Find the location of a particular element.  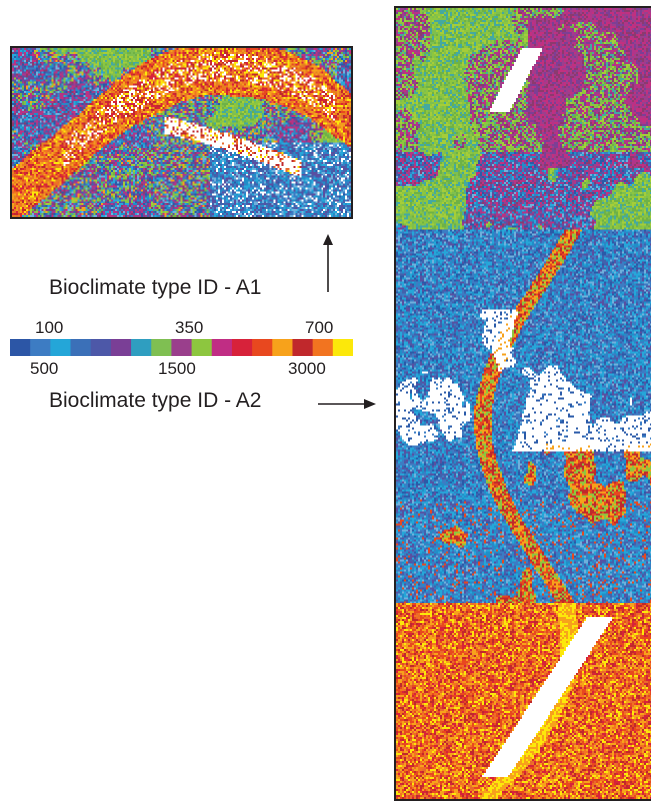

tick-bottom-2: 1500 is located at coordinates (177, 368).